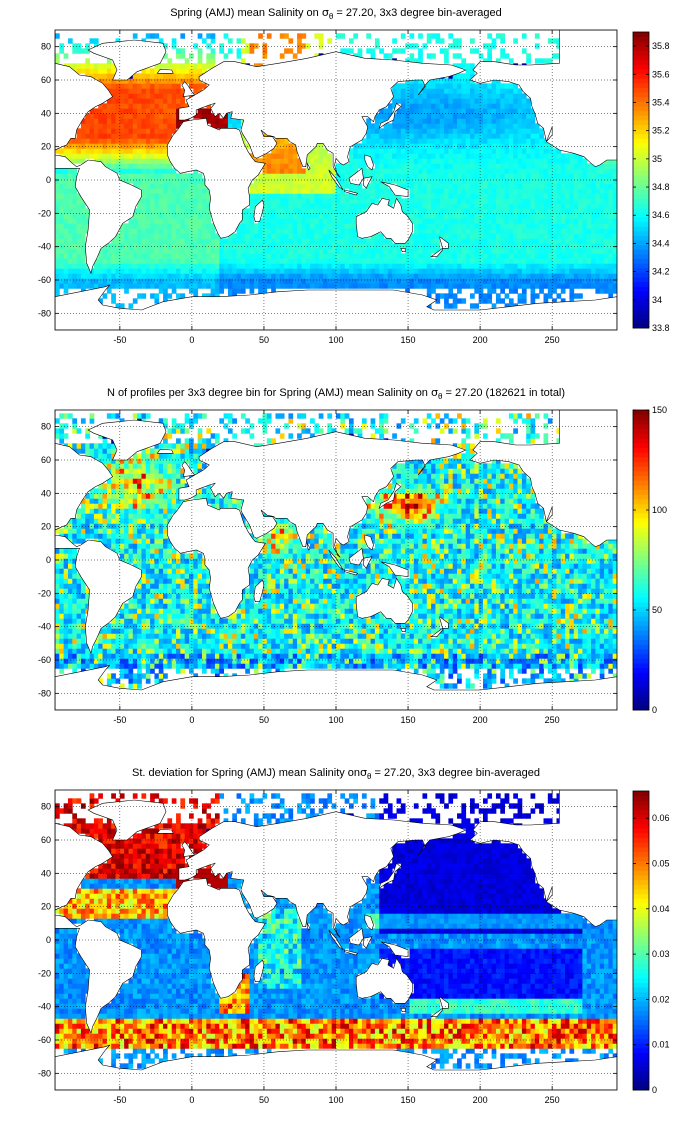  I want to click on coastline, so click(259, 210).